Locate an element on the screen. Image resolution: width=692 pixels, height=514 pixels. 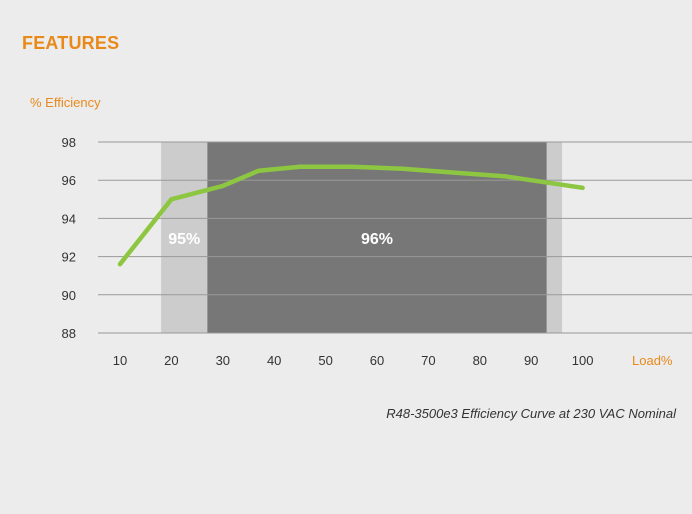
x-tick-label: 70 is located at coordinates (428, 360).